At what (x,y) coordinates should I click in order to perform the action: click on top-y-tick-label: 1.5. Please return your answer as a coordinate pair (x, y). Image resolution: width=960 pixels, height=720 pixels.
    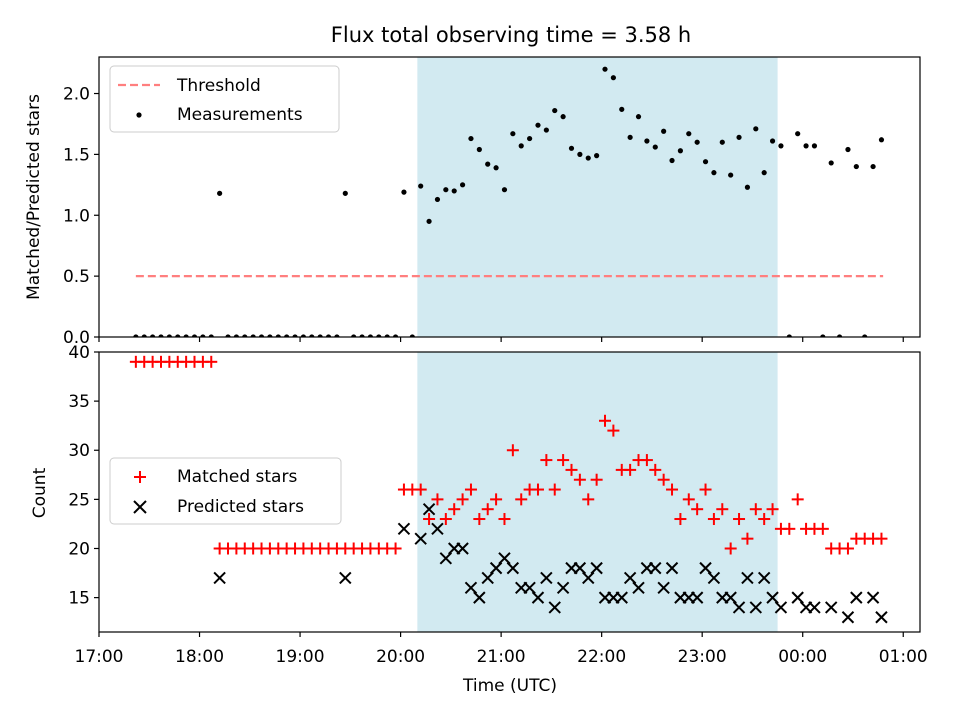
    Looking at the image, I should click on (76, 155).